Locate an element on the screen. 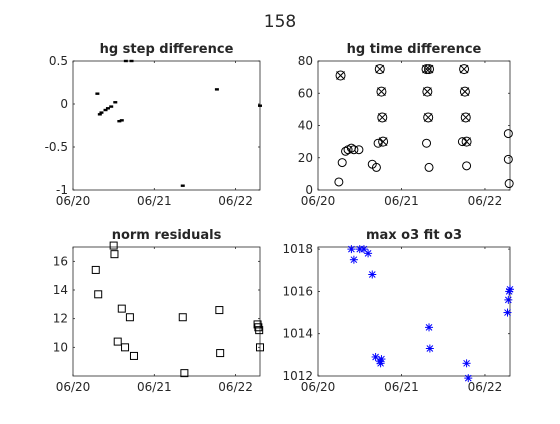 The image size is (560, 424). y-tick-label: 1016 is located at coordinates (297, 291).